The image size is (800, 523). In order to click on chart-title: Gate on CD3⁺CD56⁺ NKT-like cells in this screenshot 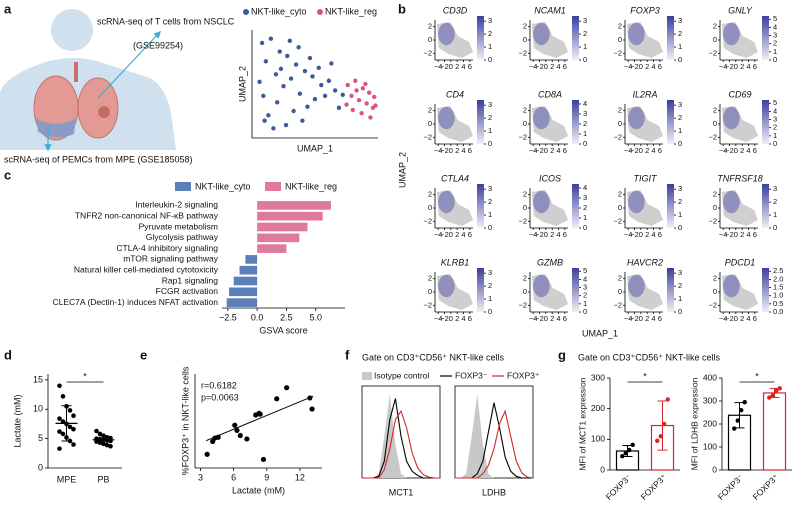, I will do `click(649, 357)`.